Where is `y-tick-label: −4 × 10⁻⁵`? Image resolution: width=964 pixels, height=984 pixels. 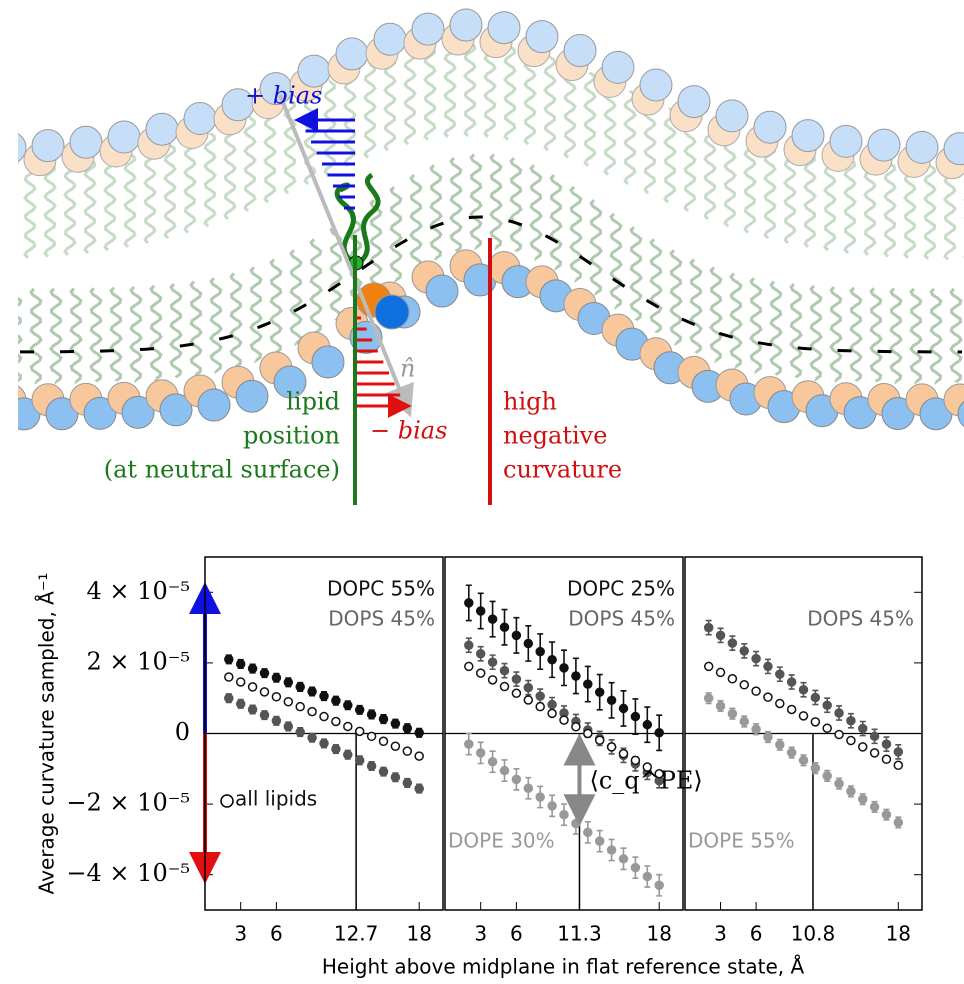
y-tick-label: −4 × 10⁻⁵ is located at coordinates (128, 873).